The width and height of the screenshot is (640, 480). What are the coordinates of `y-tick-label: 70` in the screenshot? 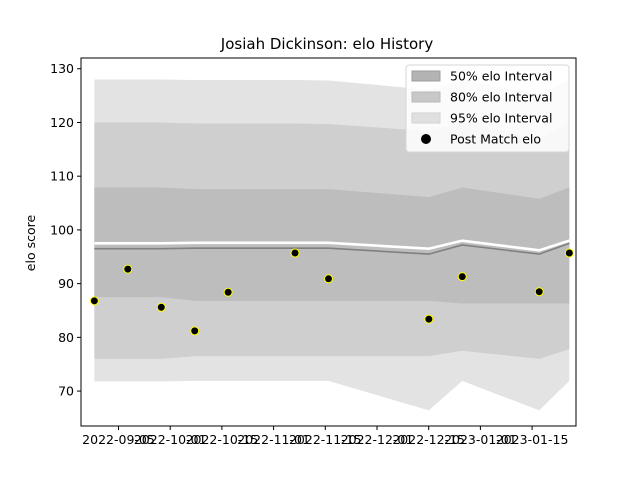 It's located at (66, 391).